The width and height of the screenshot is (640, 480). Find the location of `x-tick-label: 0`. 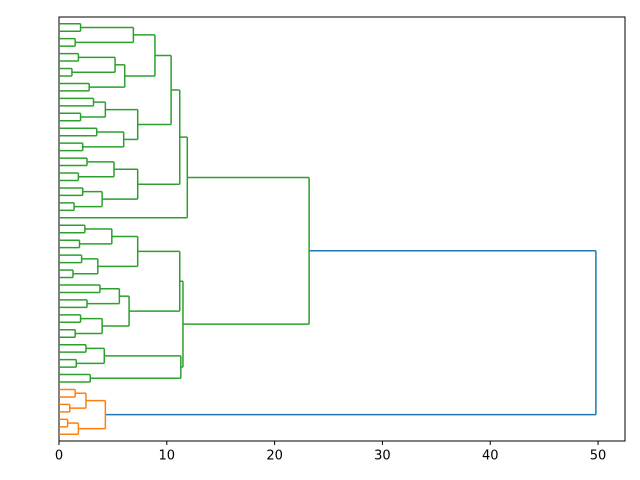

x-tick-label: 0 is located at coordinates (59, 456).